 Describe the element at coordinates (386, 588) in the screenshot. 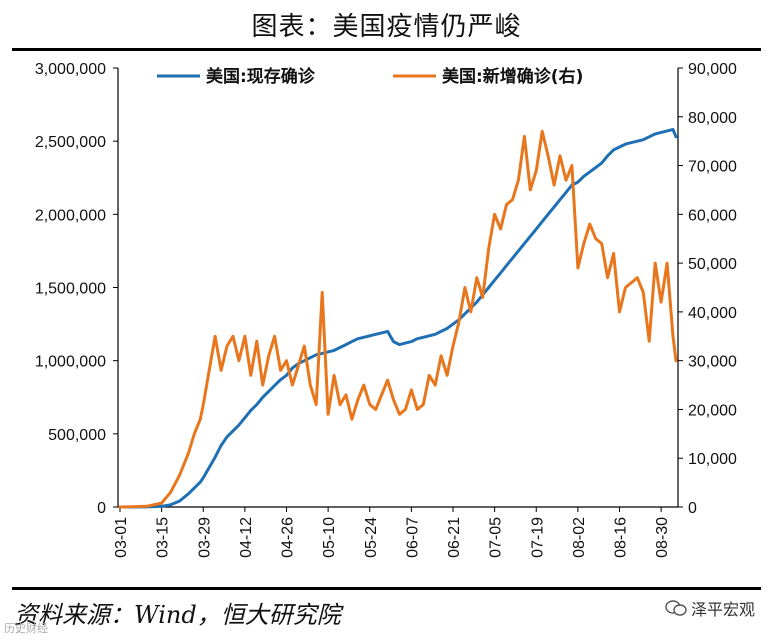

I see `bottom-rule` at that location.